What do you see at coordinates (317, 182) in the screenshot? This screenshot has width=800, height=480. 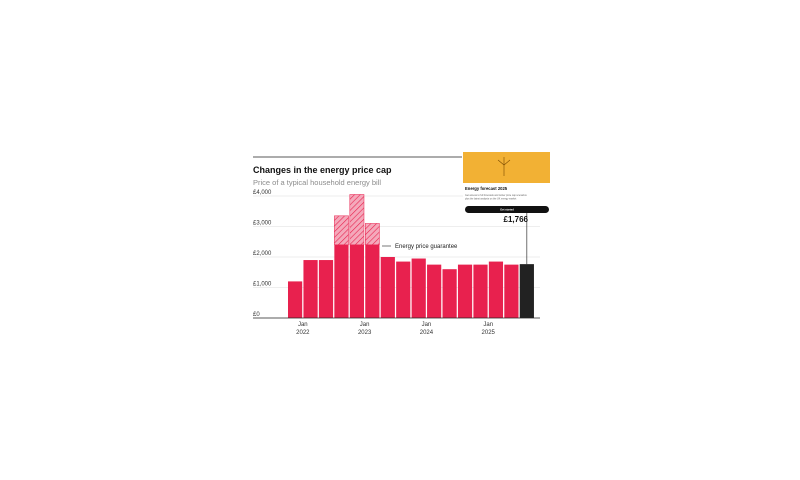 I see `chart-subtitle: Price of a typical household energy bill` at bounding box center [317, 182].